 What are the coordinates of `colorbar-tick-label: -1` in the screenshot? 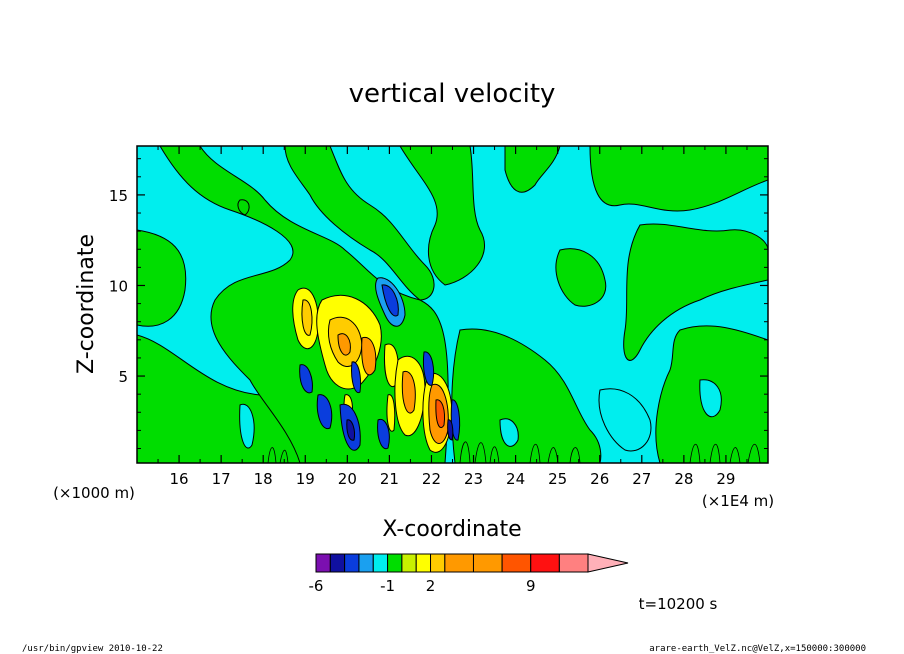 It's located at (387, 586).